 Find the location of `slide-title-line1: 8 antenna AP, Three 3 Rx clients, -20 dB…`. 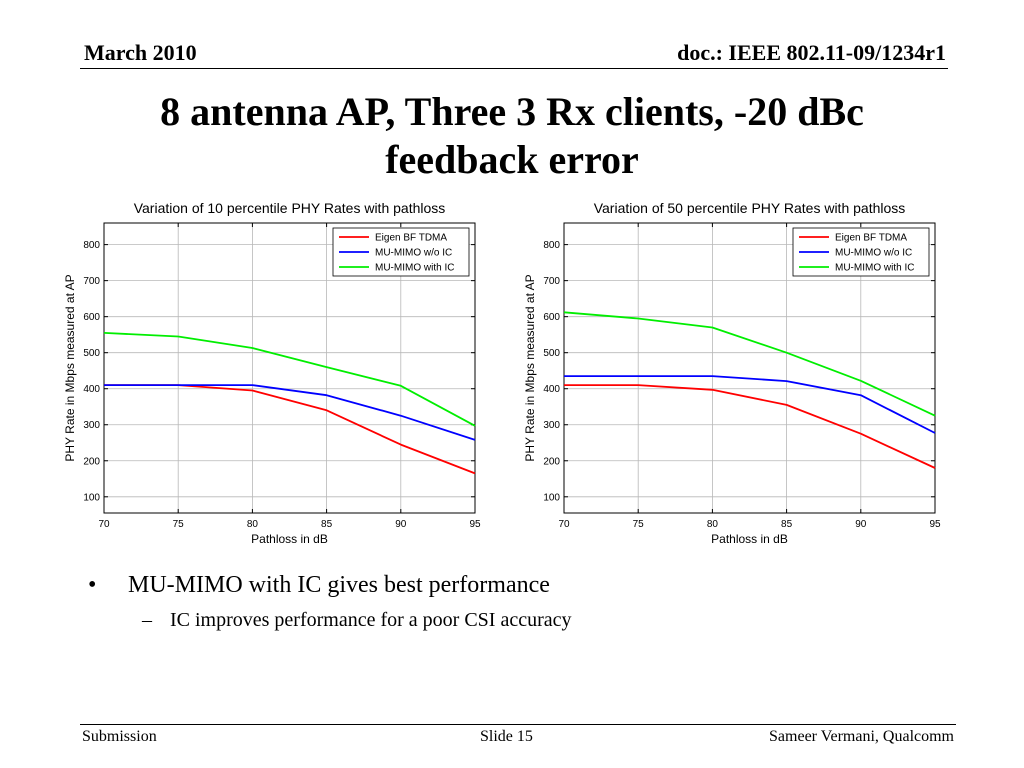

slide-title-line1: 8 antenna AP, Three 3 Rx clients, -20 dB… is located at coordinates (512, 111).